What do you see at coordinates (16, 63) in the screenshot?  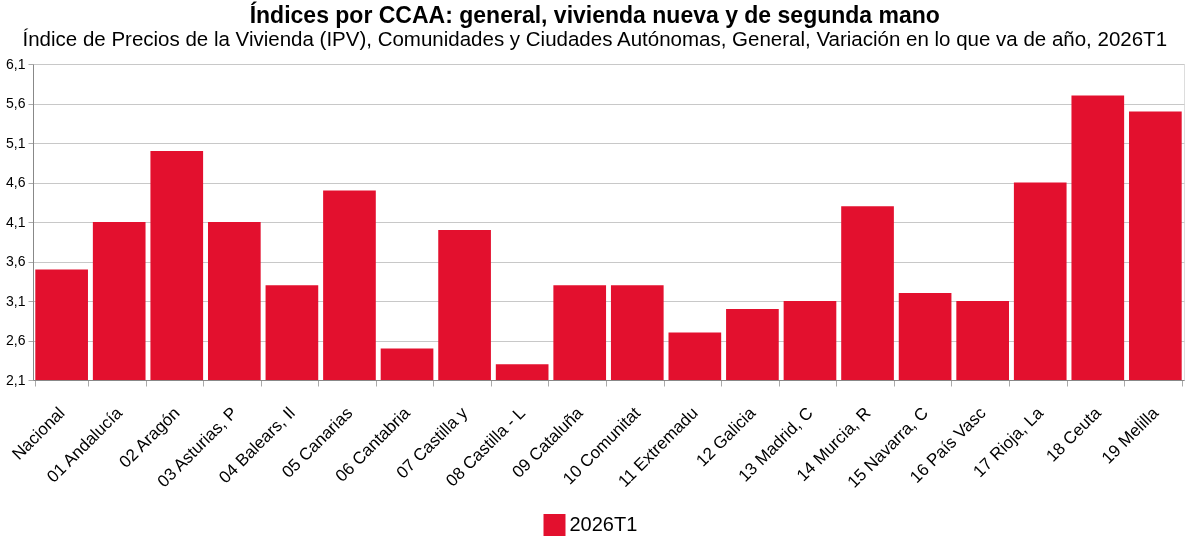 I see `y-tick-label: 6,1` at bounding box center [16, 63].